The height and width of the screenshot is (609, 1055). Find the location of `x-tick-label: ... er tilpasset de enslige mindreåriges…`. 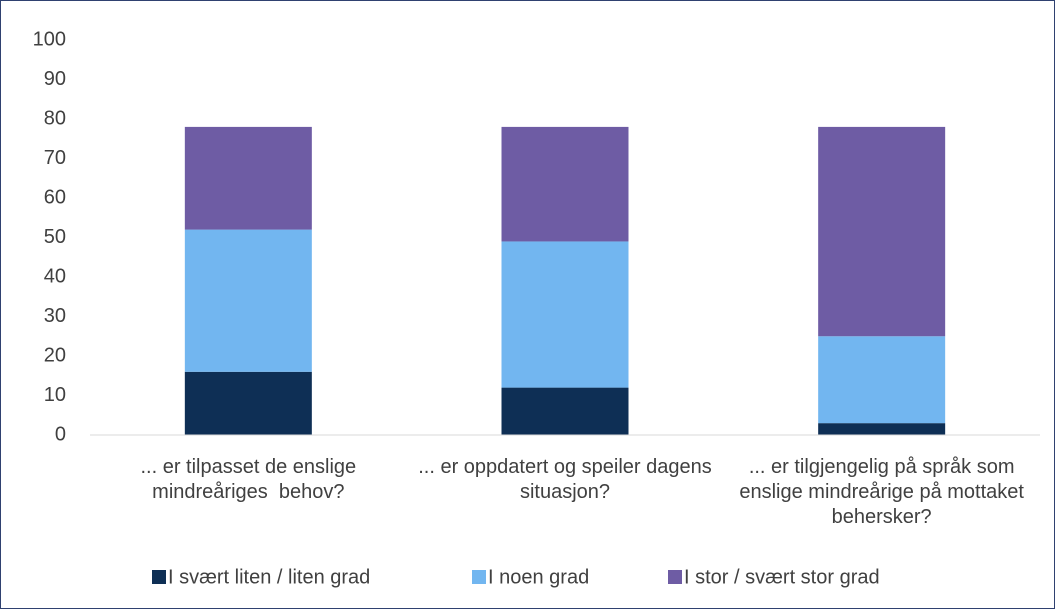

x-tick-label: ... er tilpasset de enslige mindreåriges… is located at coordinates (251, 479).